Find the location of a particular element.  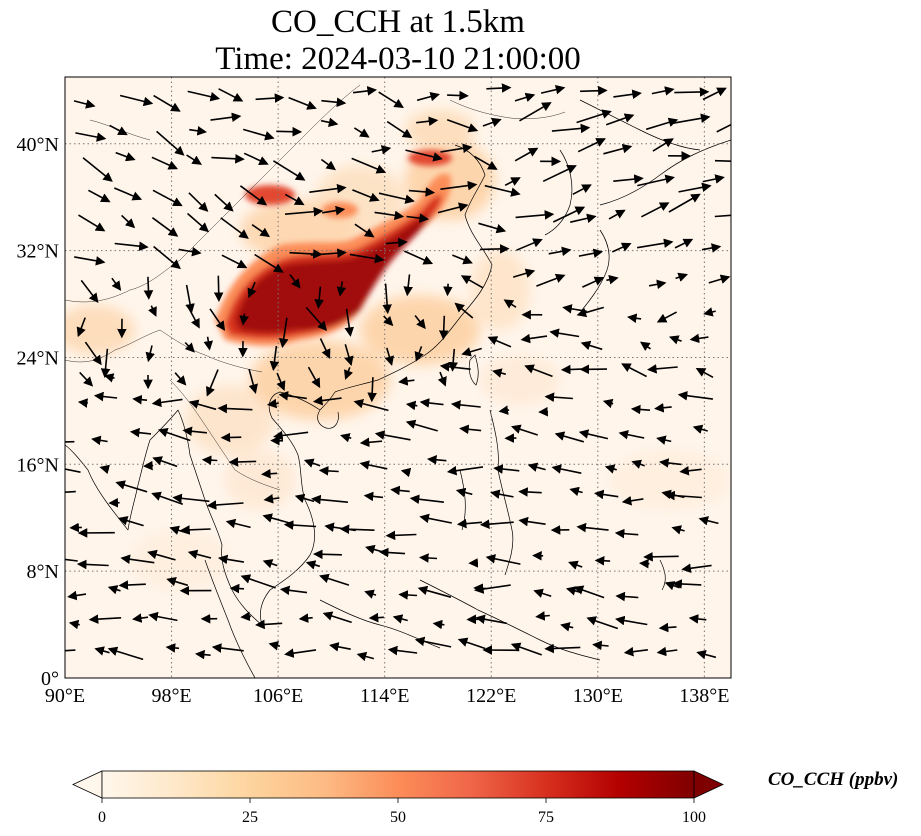

colorbar-label: CO_CCH (ppbv) is located at coordinates (833, 779).